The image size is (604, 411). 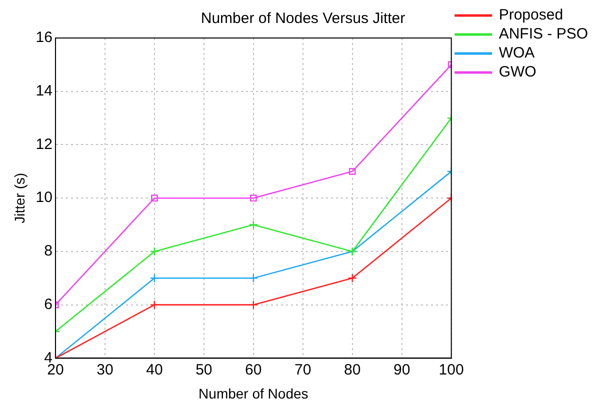 What do you see at coordinates (303, 19) in the screenshot?
I see `chart-title: Number of Nodes Versus Jitter` at bounding box center [303, 19].